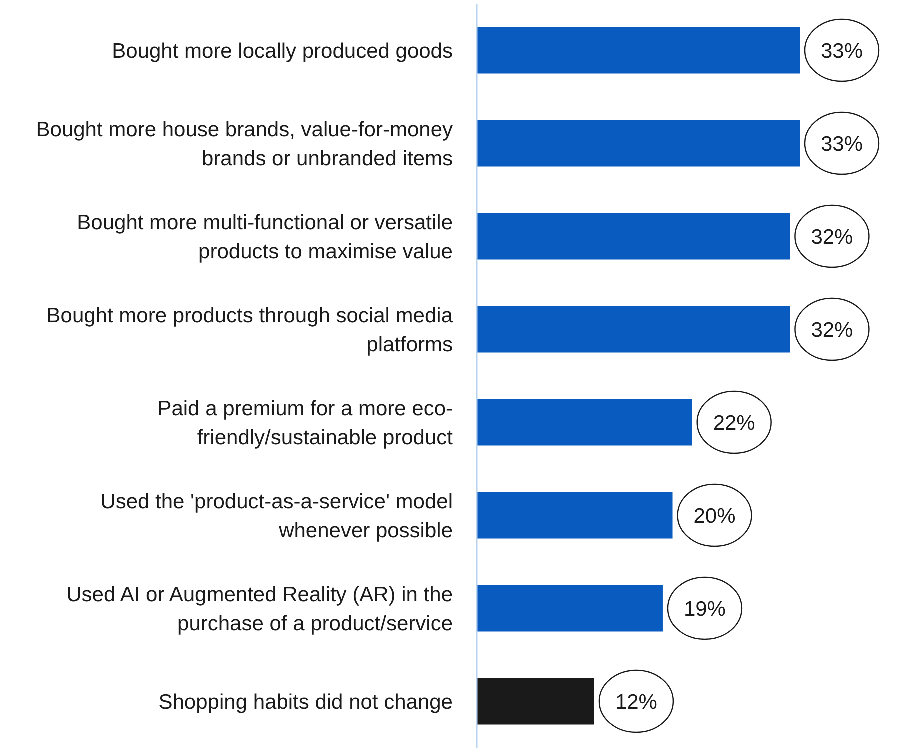 This screenshot has width=903, height=748. Describe the element at coordinates (715, 516) in the screenshot. I see `data-label: 20%` at that location.